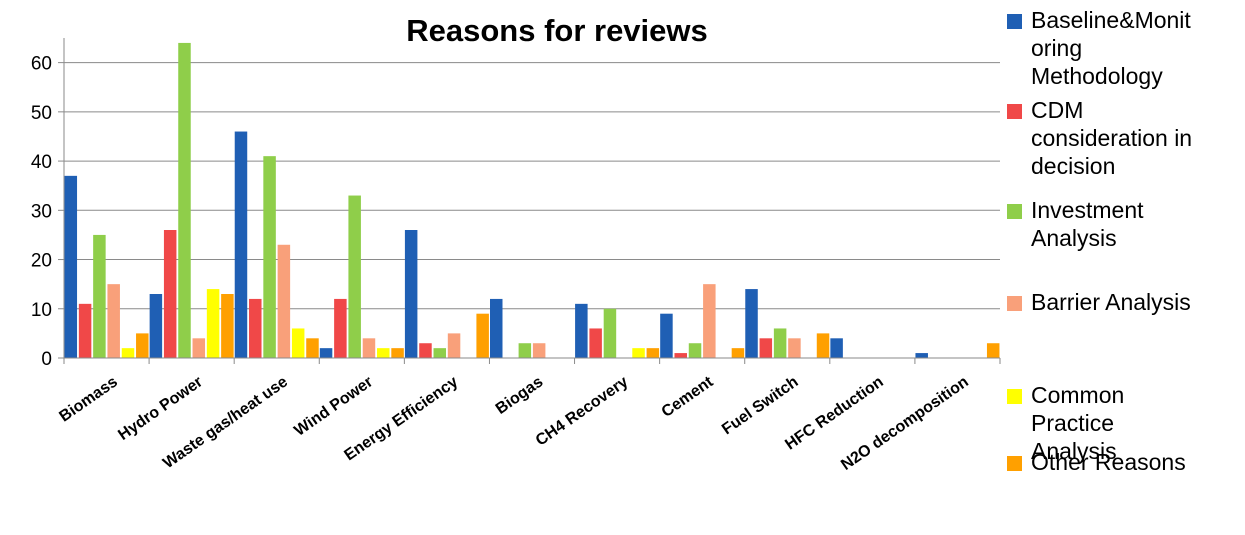  I want to click on y-tick-label: 60, so click(41, 64).